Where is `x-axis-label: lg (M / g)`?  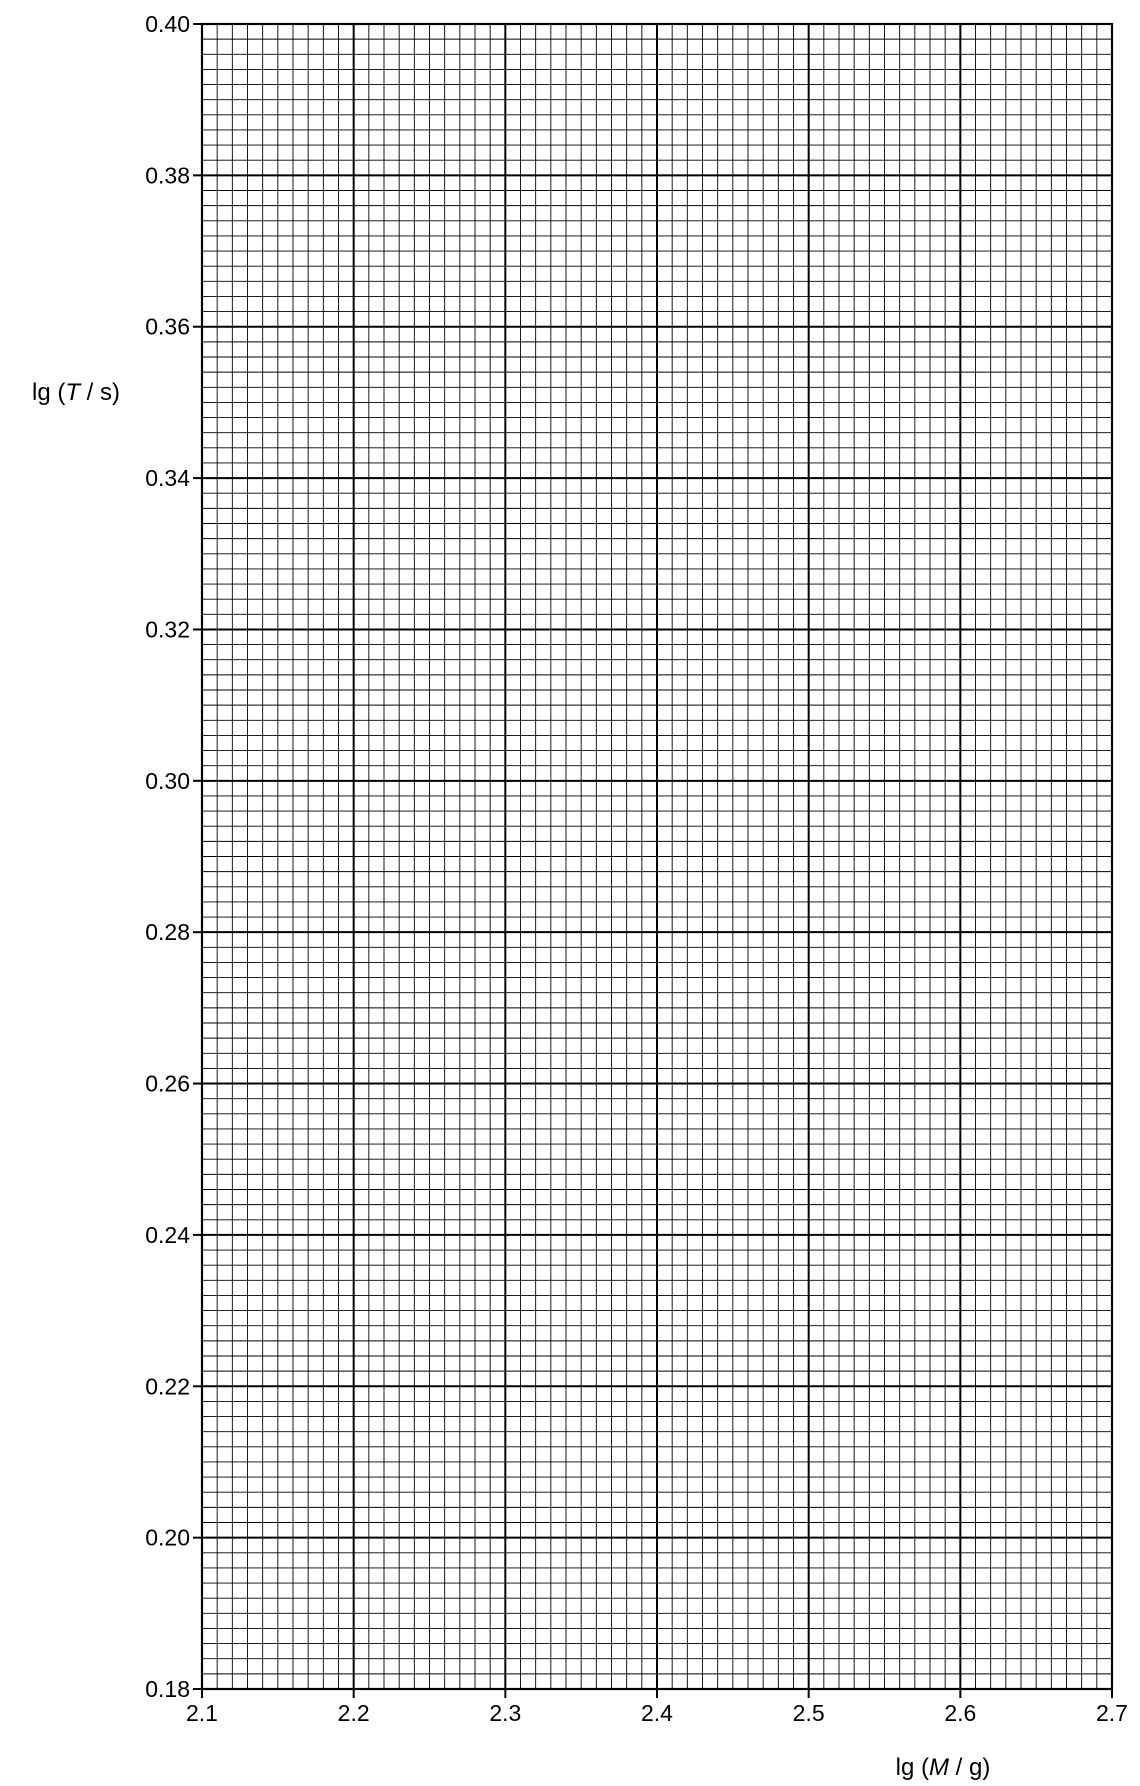
x-axis-label: lg (M / g) is located at coordinates (943, 1767).